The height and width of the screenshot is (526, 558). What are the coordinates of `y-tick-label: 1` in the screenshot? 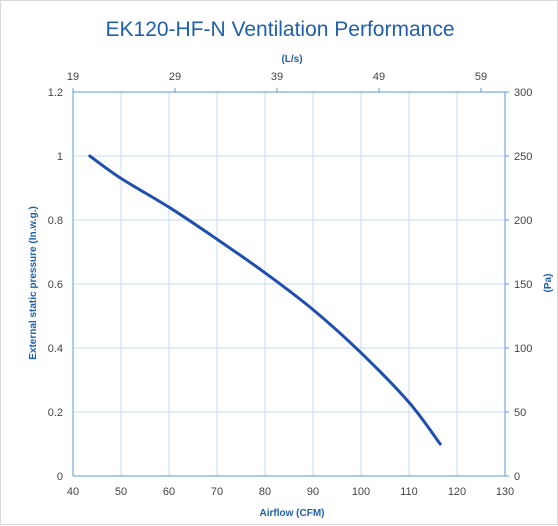 It's located at (60, 157).